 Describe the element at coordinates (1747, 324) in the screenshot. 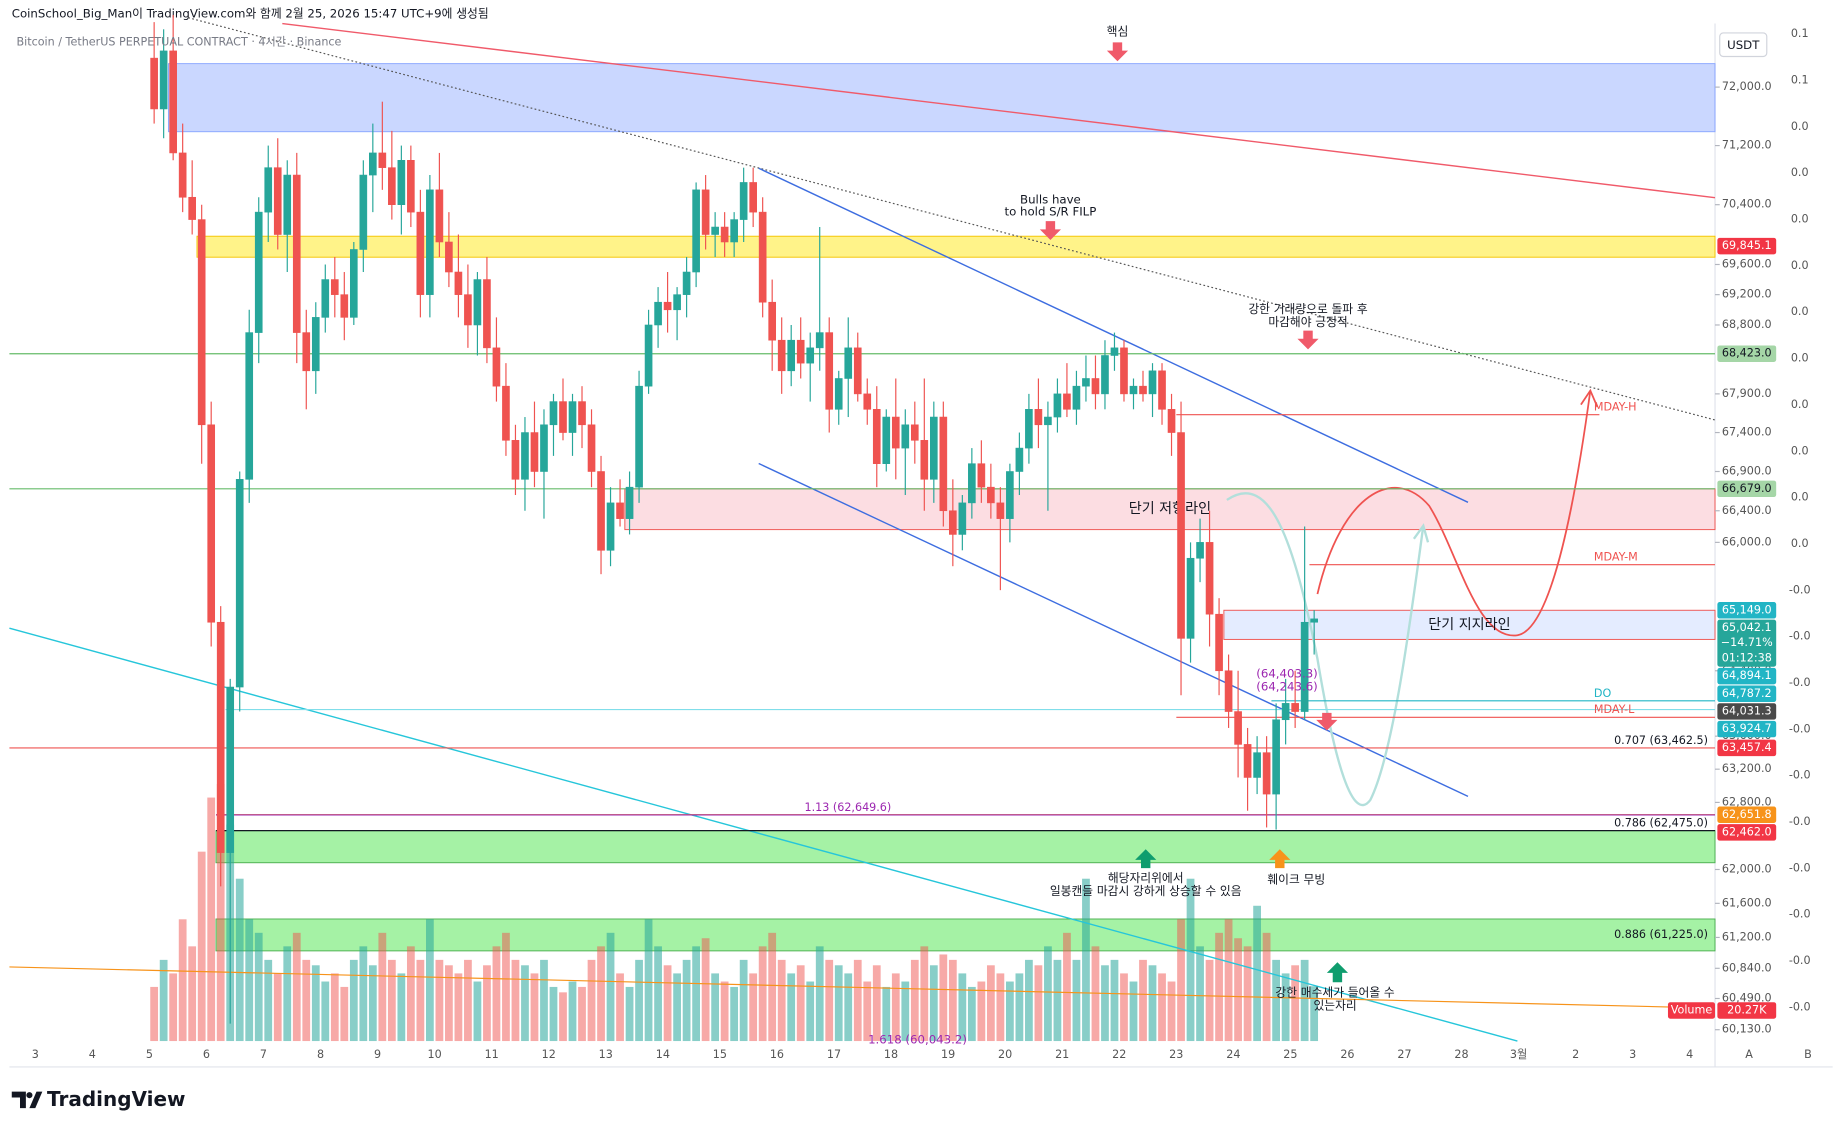

I see `y-tick-label: 68,800.0` at that location.